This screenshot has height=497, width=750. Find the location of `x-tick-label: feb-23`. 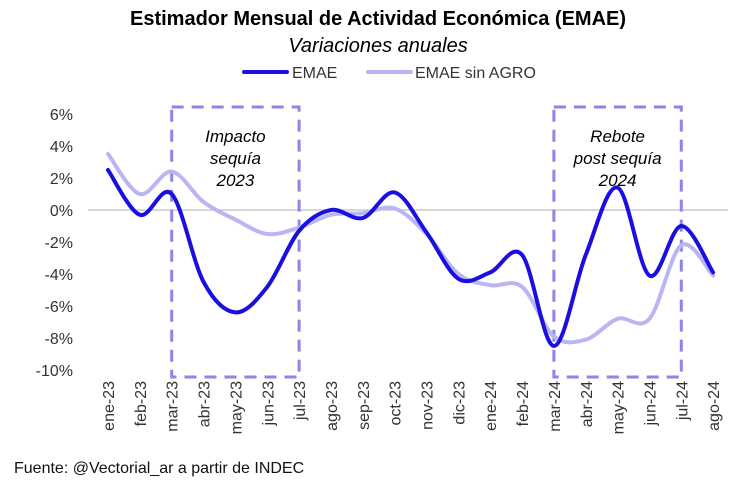

x-tick-label: feb-23 is located at coordinates (141, 403).